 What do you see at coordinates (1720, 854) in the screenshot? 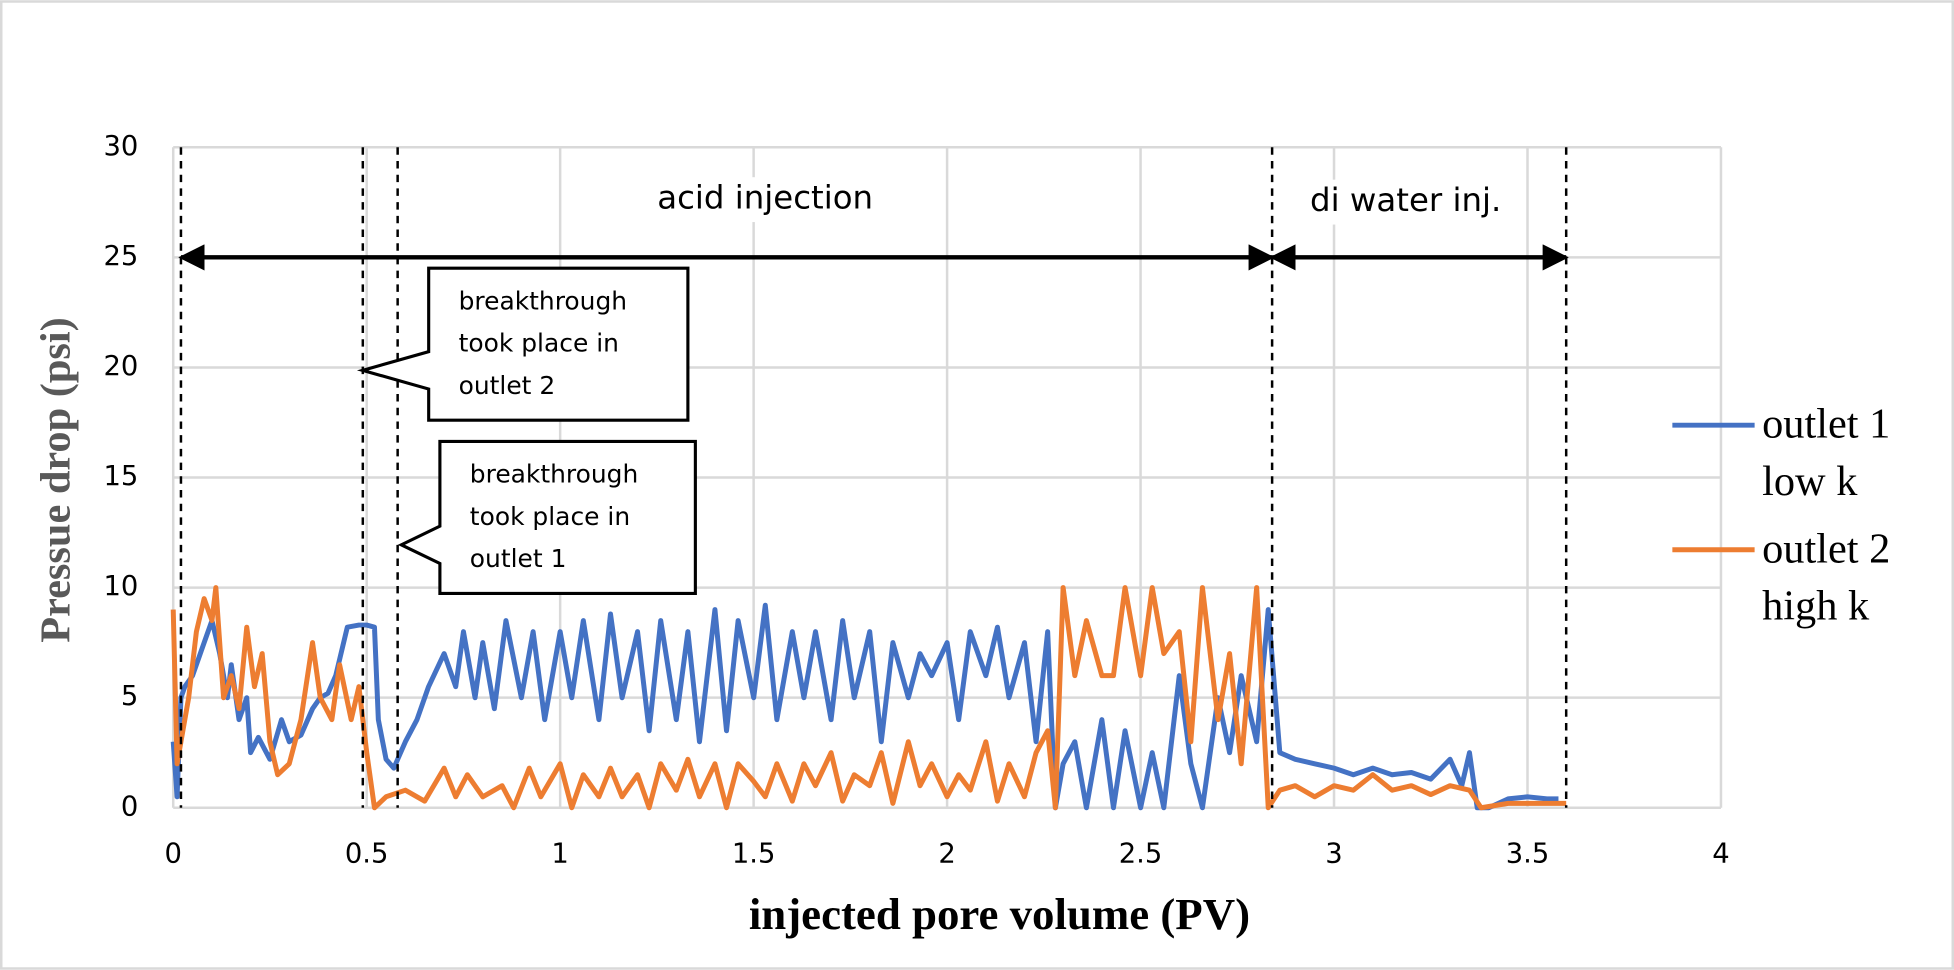
I see `x-tick-label: 4` at bounding box center [1720, 854].